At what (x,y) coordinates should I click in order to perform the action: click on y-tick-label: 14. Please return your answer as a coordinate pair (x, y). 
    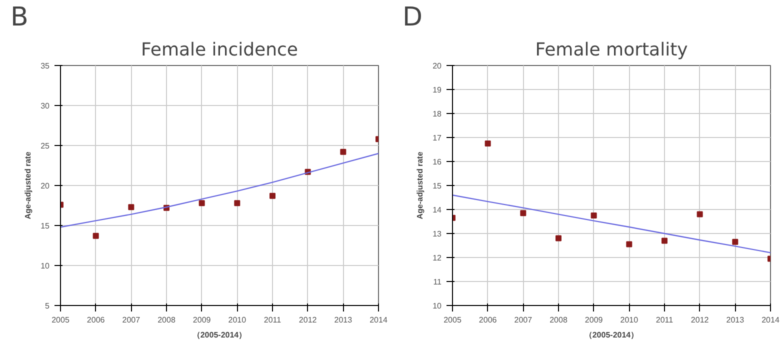
    Looking at the image, I should click on (437, 210).